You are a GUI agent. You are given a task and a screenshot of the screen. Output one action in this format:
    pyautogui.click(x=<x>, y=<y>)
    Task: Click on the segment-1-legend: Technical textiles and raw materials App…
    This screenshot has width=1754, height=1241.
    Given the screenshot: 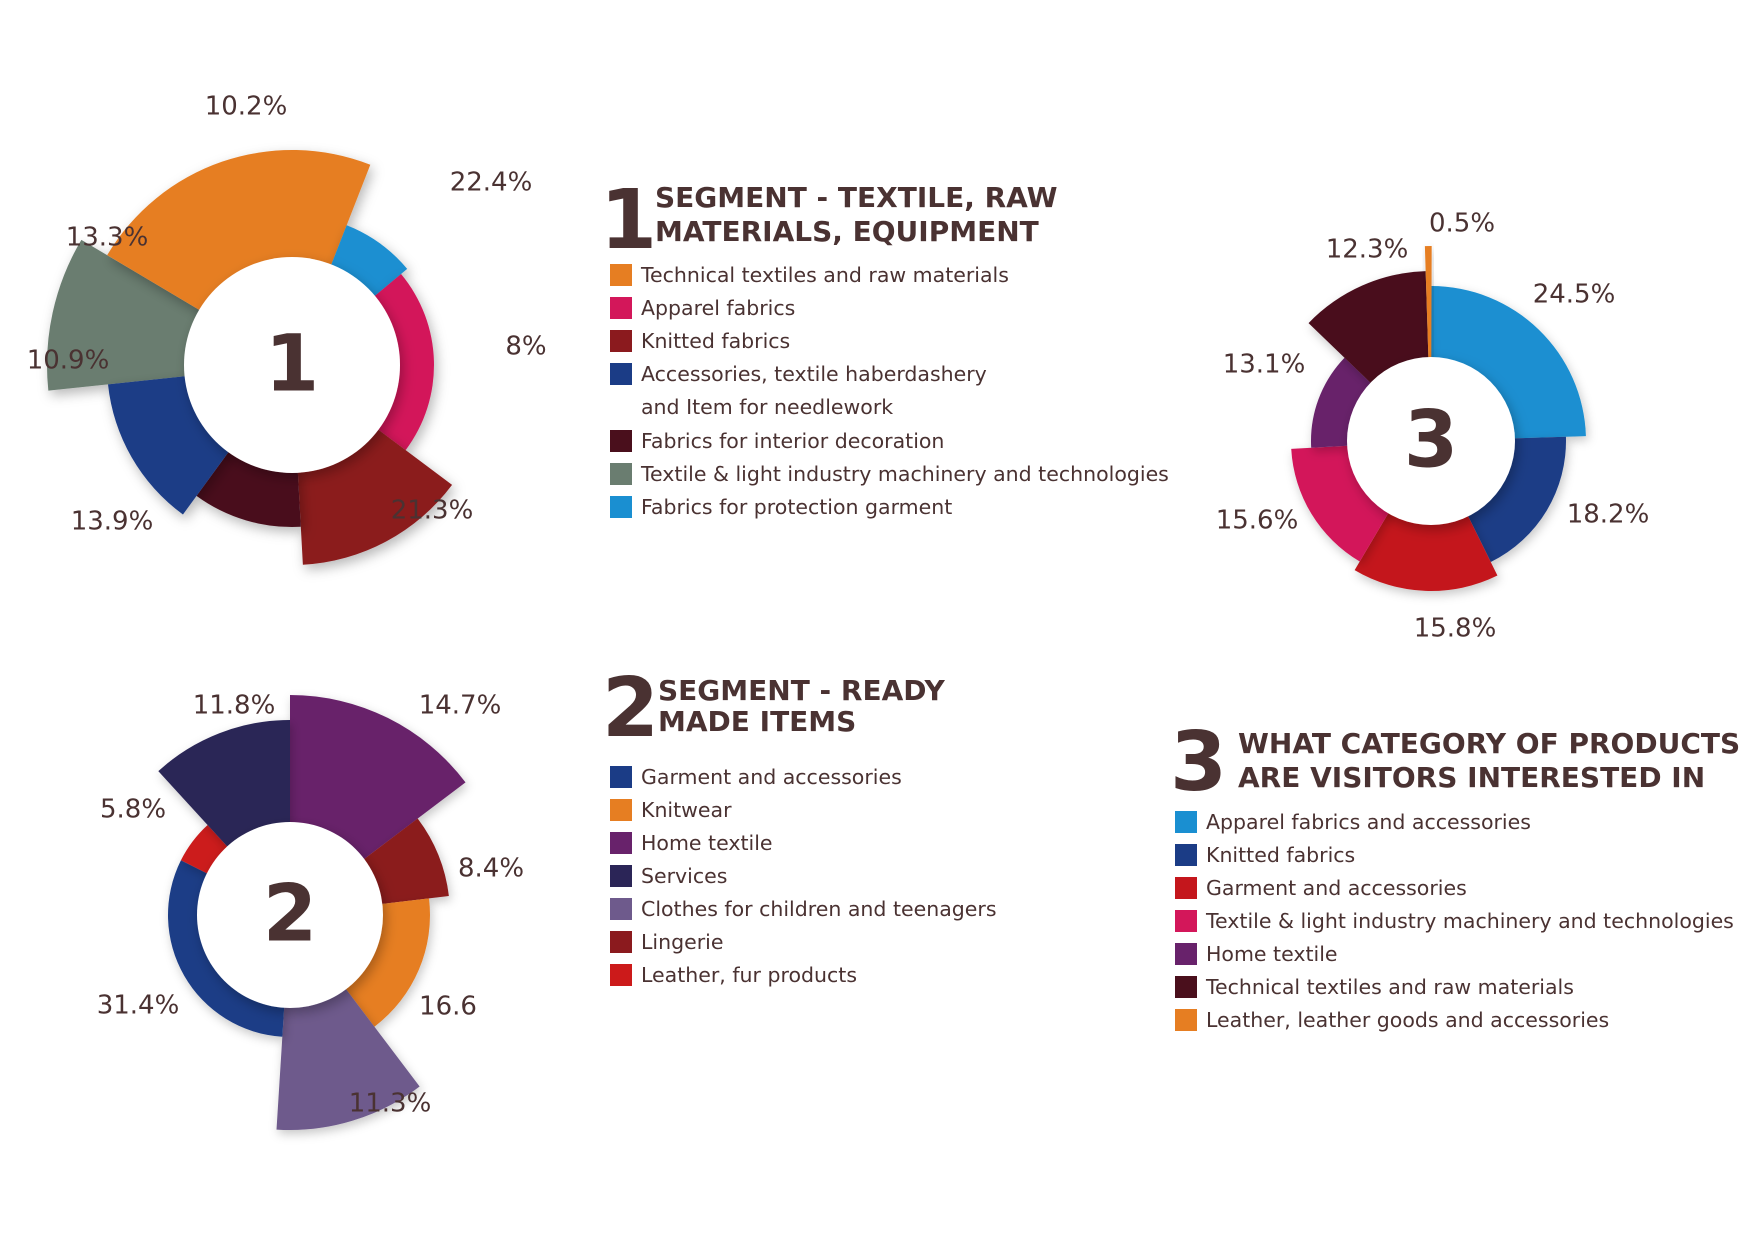 What is the action you would take?
    pyautogui.click(x=889, y=391)
    